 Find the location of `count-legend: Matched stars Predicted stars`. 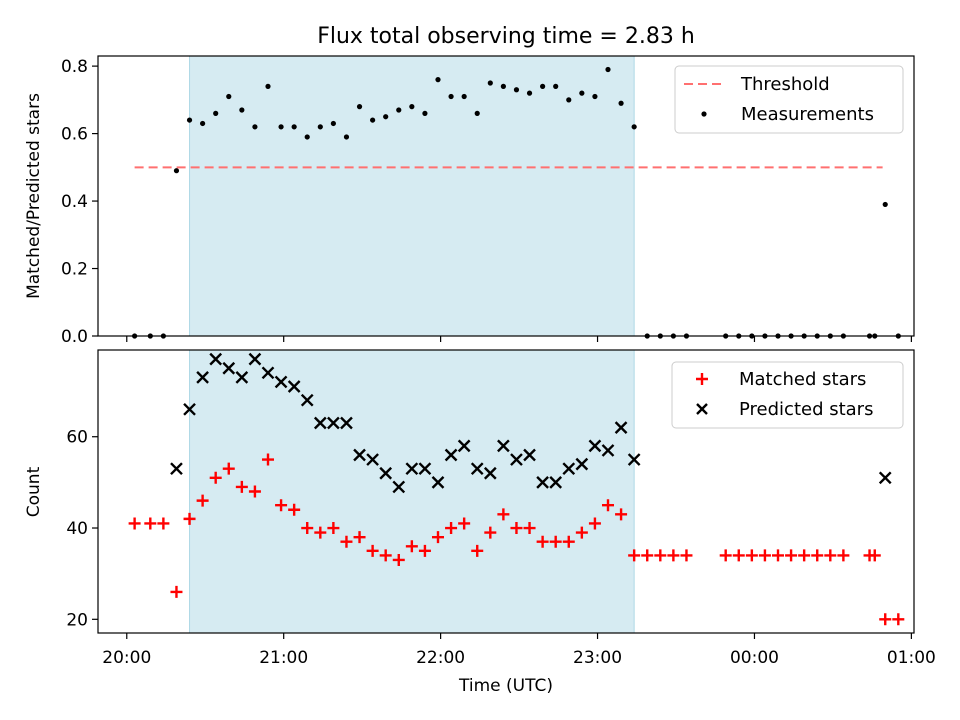

count-legend: Matched stars Predicted stars is located at coordinates (787, 395).